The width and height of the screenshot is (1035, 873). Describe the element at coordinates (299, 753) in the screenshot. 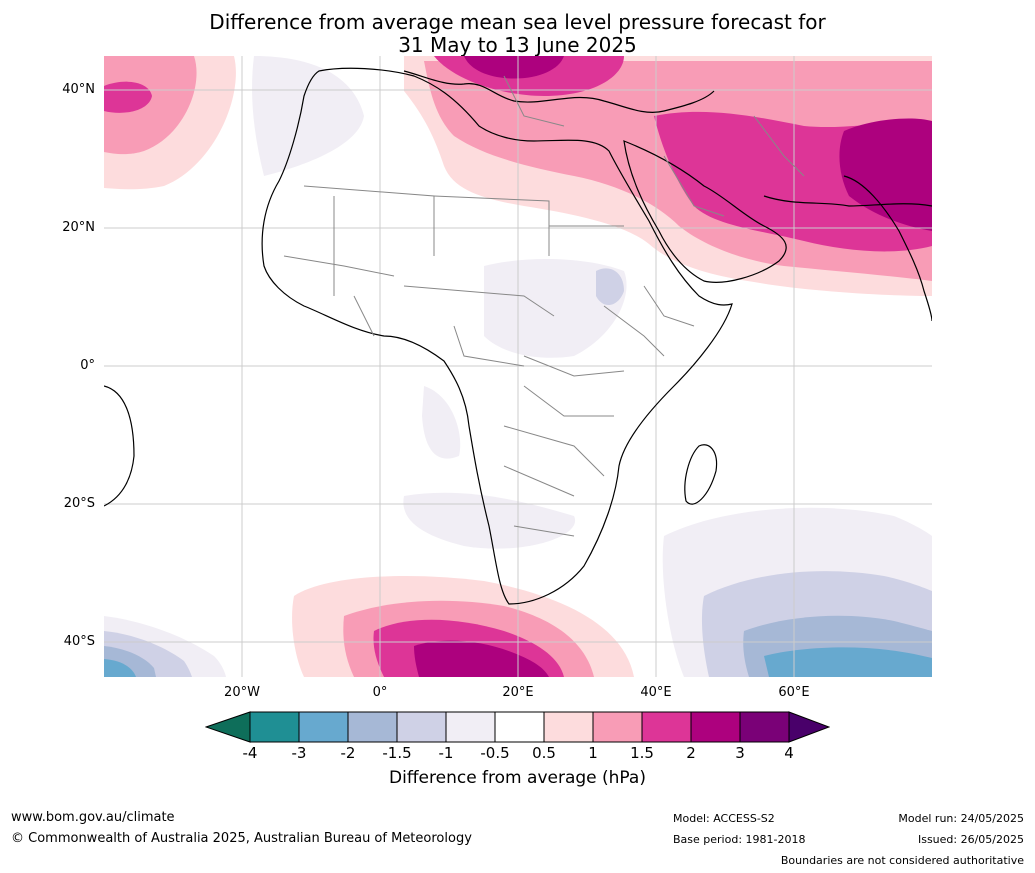

I see `colorbar-tick-label: -3` at that location.